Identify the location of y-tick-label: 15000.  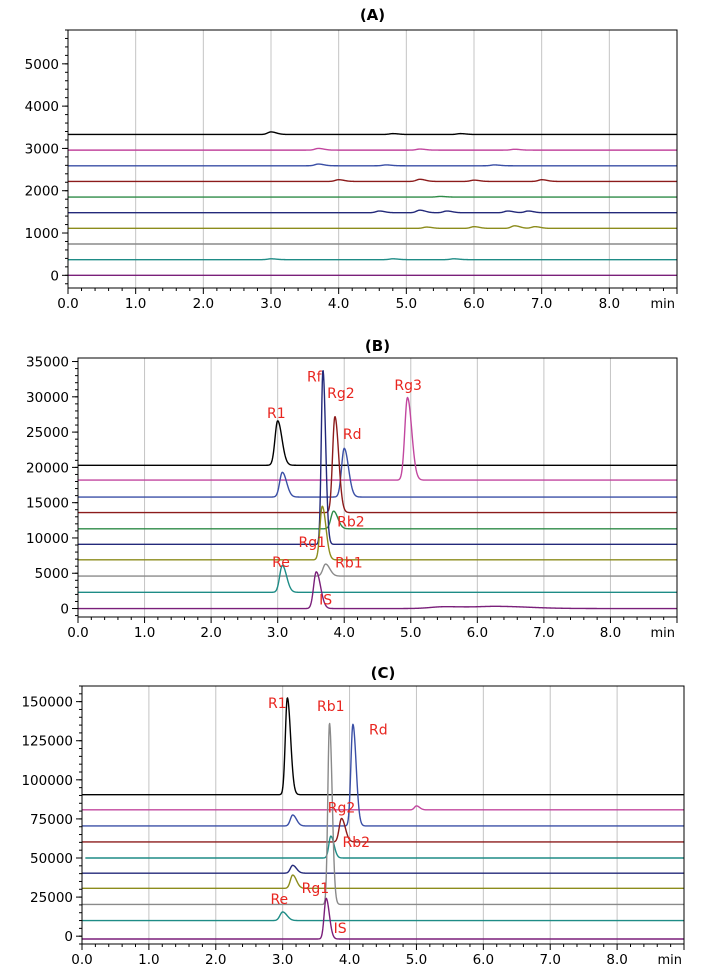
(47, 504).